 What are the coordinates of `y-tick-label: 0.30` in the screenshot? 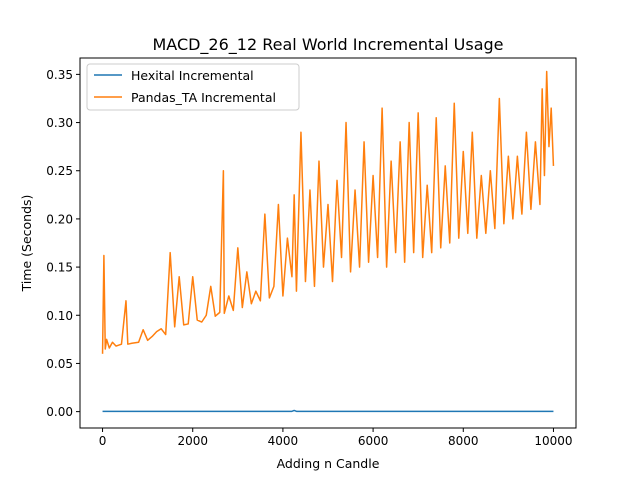 It's located at (59, 123).